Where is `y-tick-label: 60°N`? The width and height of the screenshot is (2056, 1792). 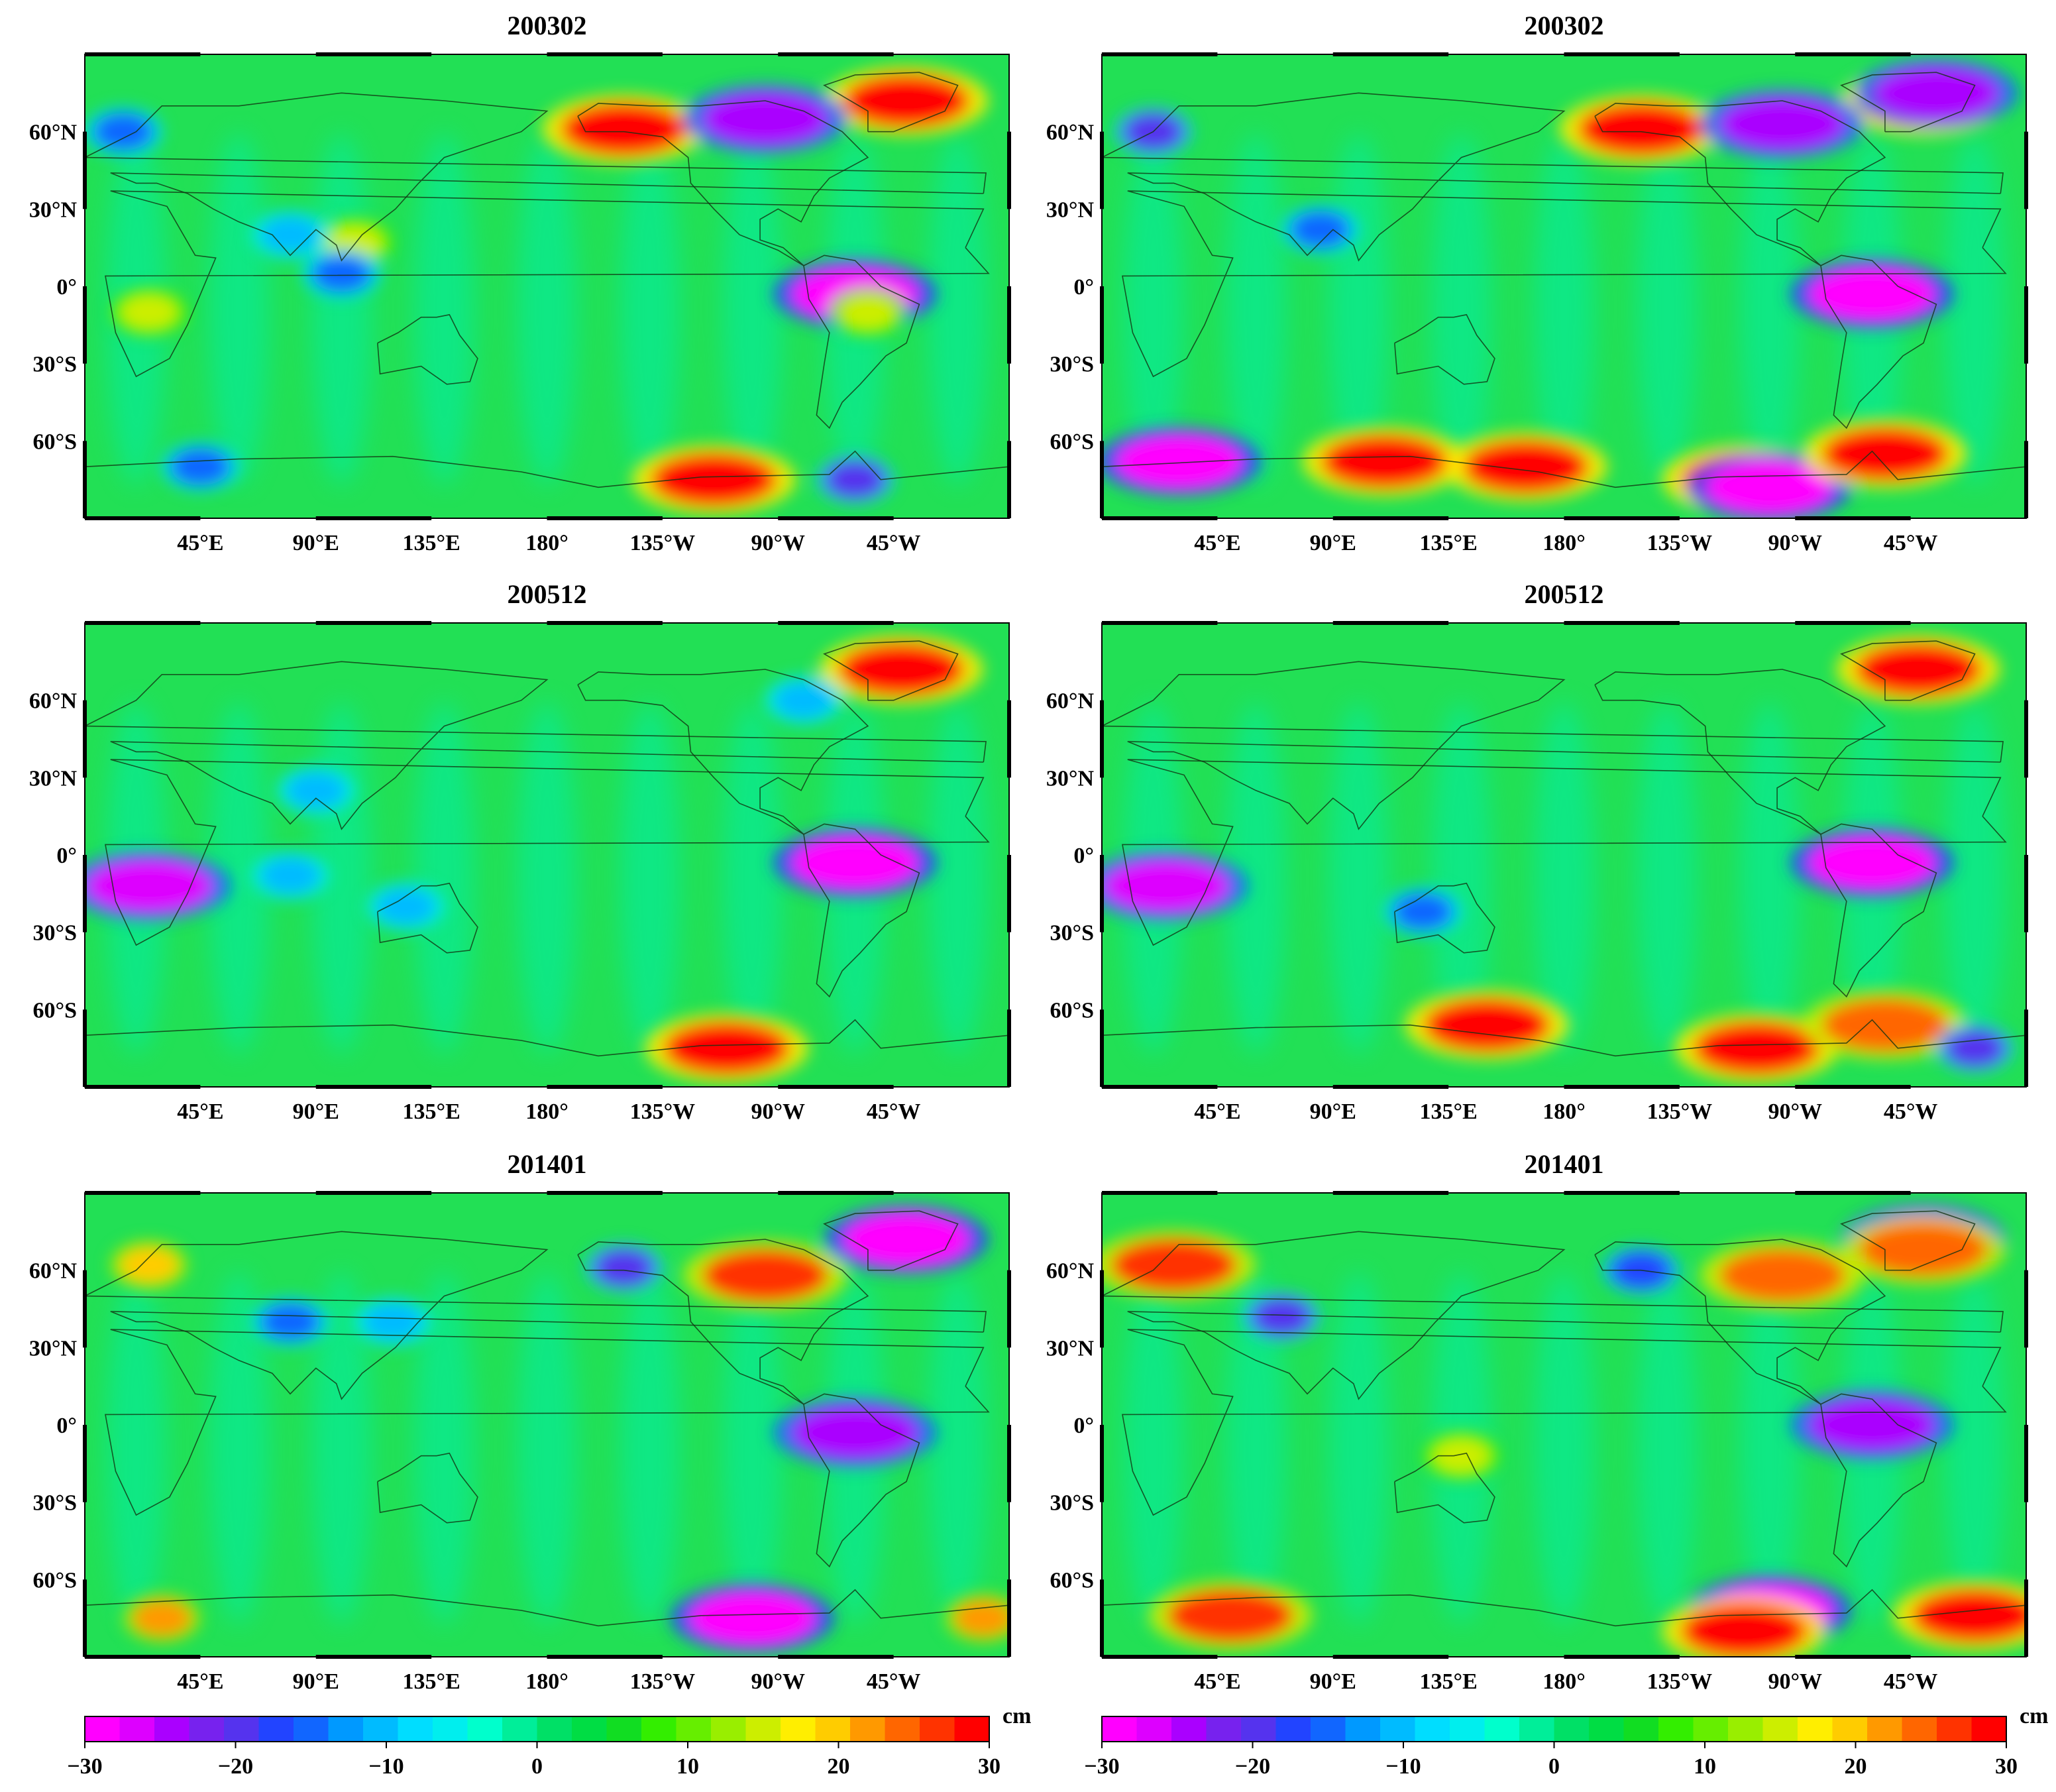 y-tick-label: 60°N is located at coordinates (1070, 1271).